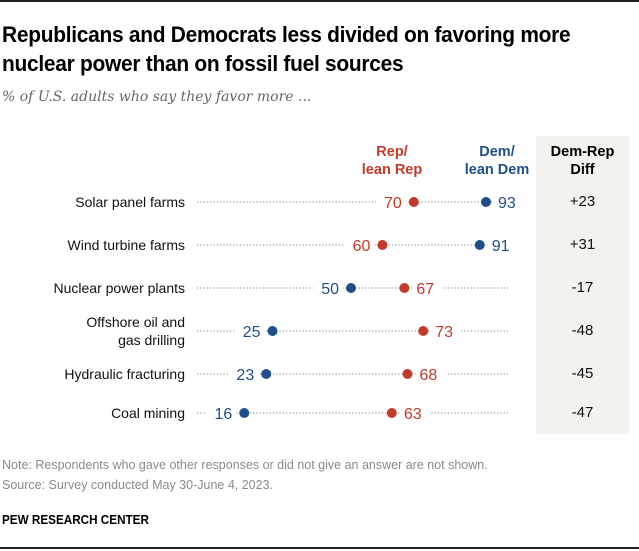 Image resolution: width=639 pixels, height=551 pixels. I want to click on rep-value-label: 73, so click(444, 332).